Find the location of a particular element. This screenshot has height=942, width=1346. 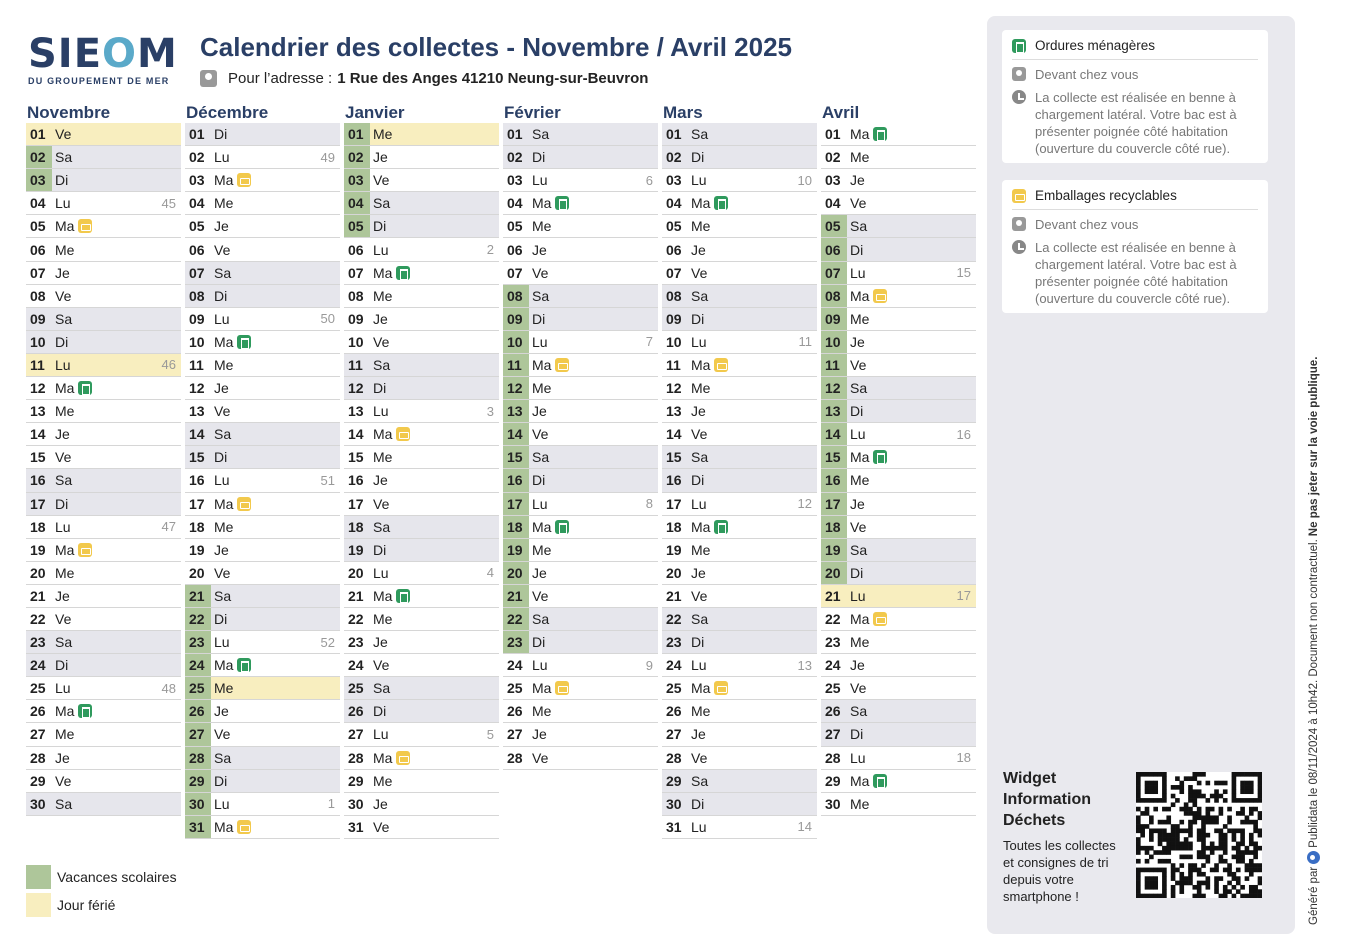

day-row: 18 Ve is located at coordinates (898, 527).